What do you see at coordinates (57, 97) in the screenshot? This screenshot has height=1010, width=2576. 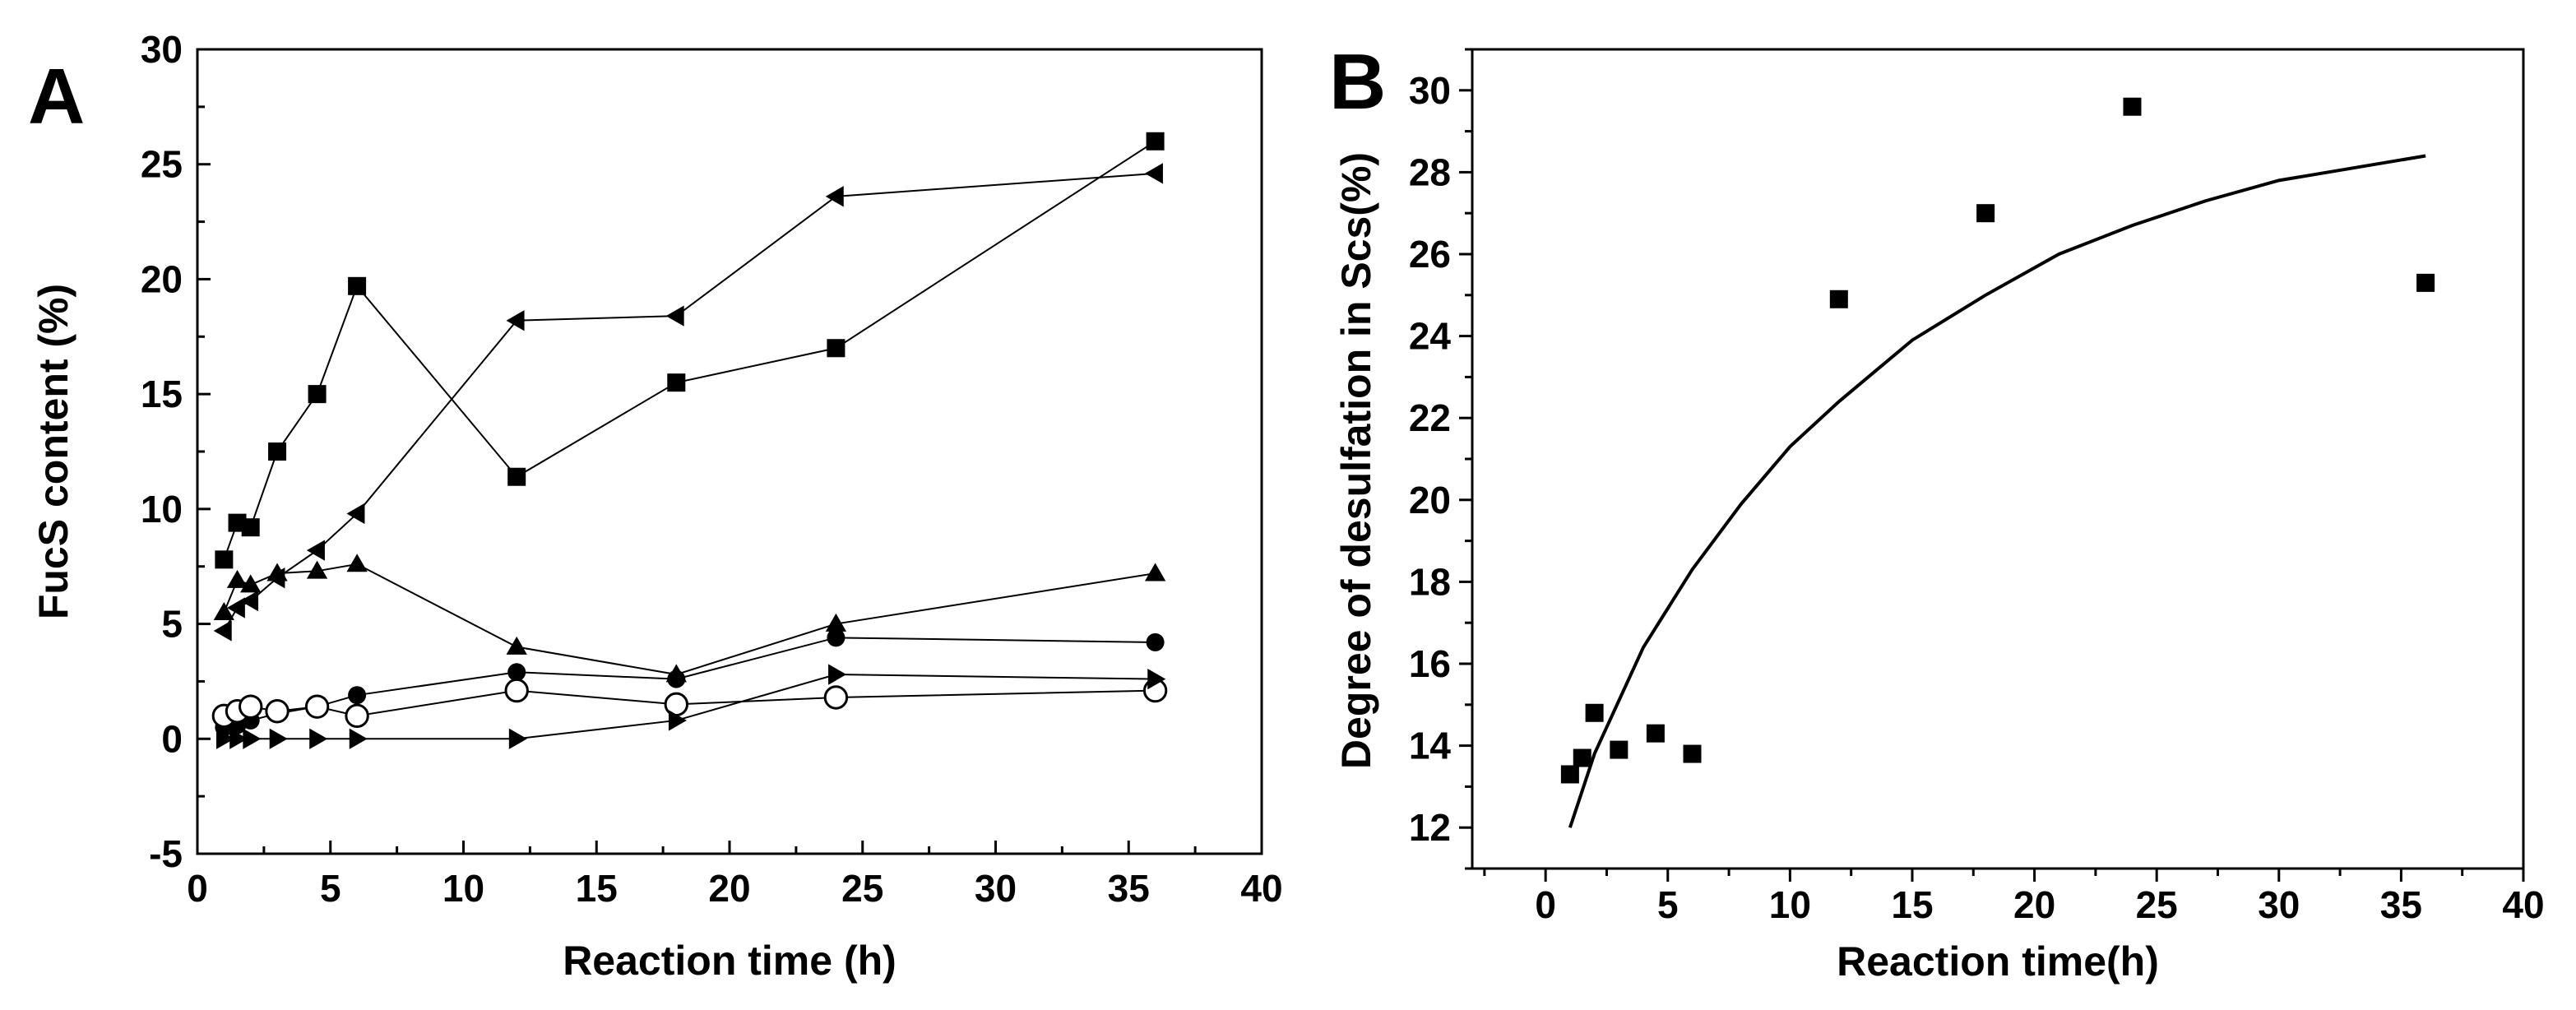 I see `panel-a-label: A` at bounding box center [57, 97].